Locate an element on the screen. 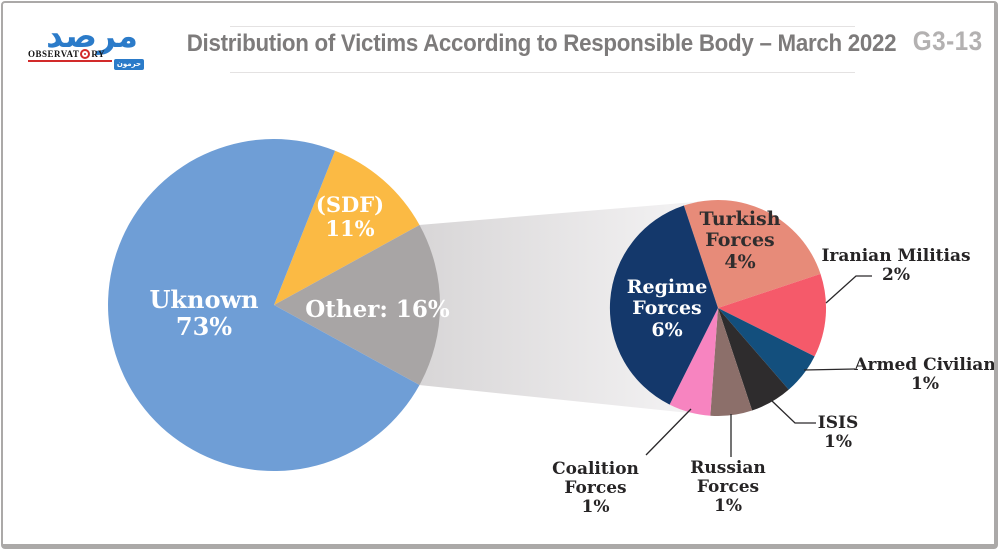  label-coalition-forces: Coalition Forces 1% is located at coordinates (595, 488).